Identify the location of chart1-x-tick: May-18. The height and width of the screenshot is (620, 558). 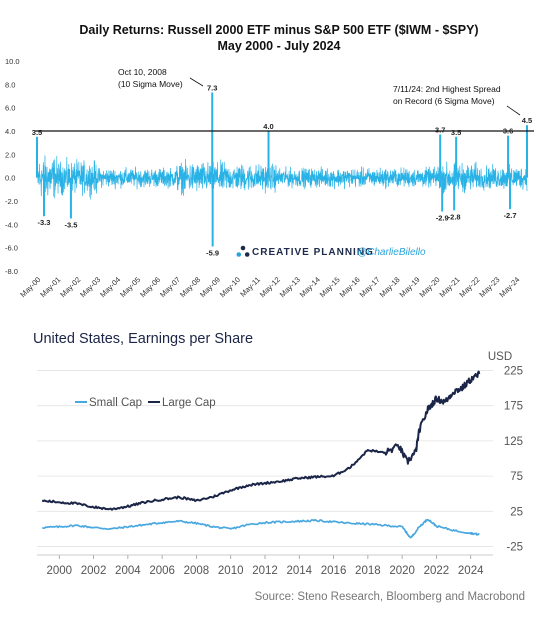
(390, 287).